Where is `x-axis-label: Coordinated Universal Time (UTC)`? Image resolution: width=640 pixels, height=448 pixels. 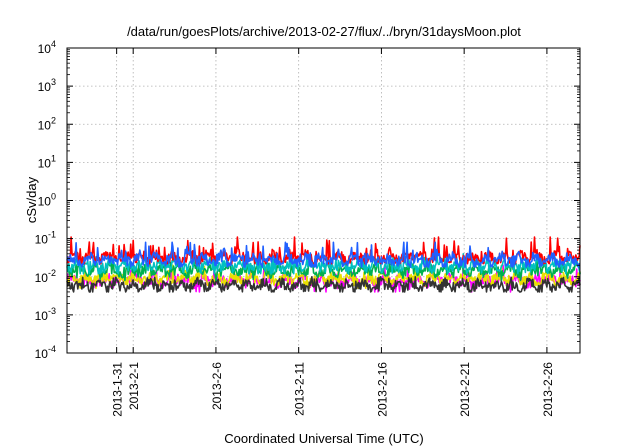
x-axis-label: Coordinated Universal Time (UTC) is located at coordinates (323, 438).